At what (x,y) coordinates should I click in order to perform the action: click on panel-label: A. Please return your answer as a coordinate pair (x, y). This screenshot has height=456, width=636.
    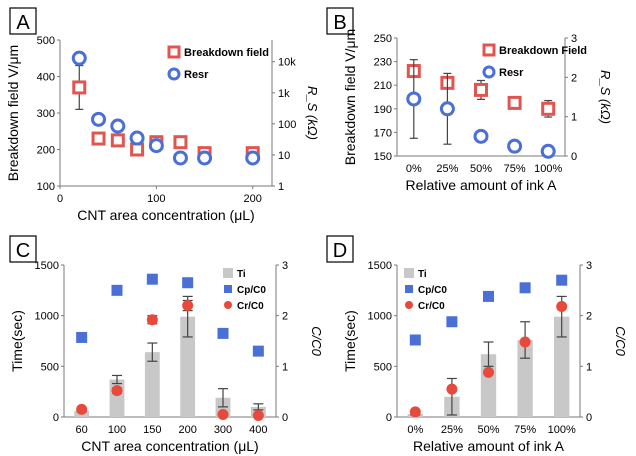
    Looking at the image, I should click on (23, 23).